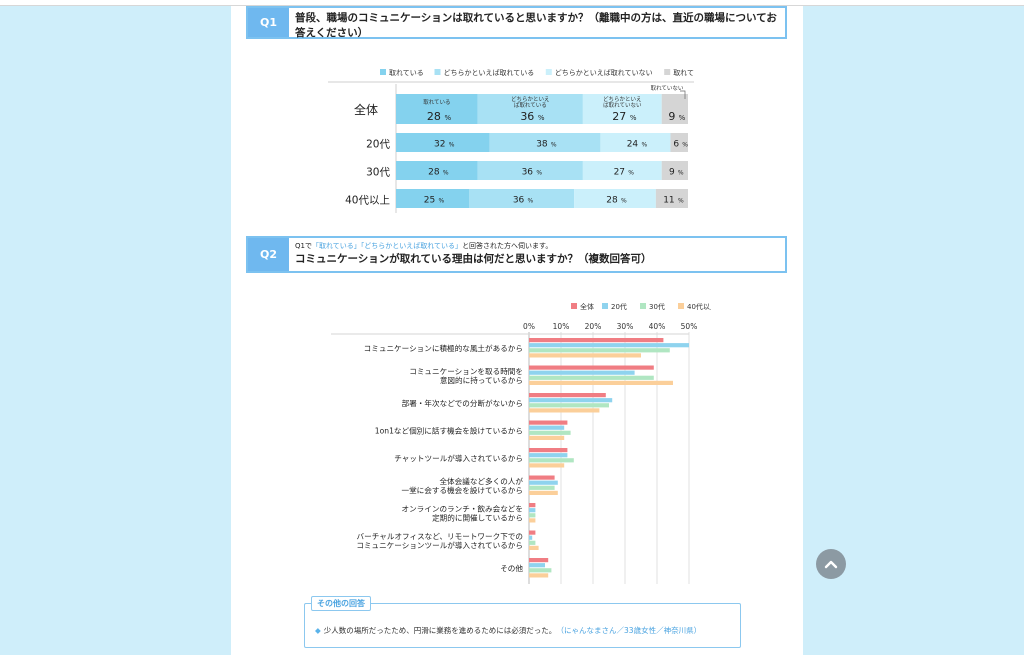 The width and height of the screenshot is (1024, 655). What do you see at coordinates (681, 201) in the screenshot?
I see `percent-sign-3-3: %` at bounding box center [681, 201].